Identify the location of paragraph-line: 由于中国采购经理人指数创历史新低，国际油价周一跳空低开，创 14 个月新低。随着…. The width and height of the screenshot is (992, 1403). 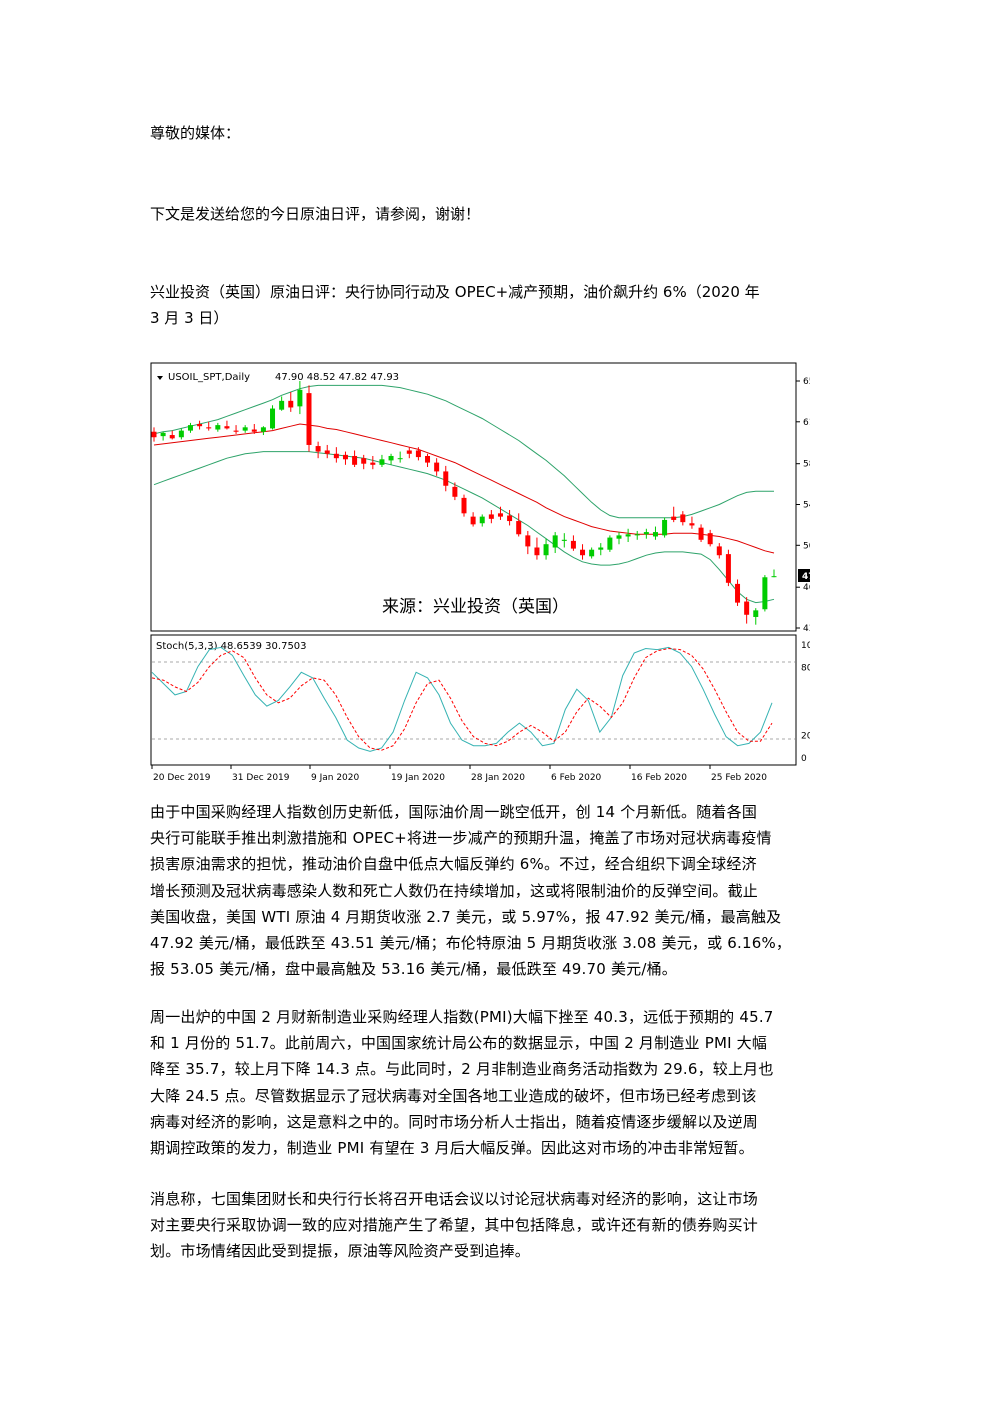
(454, 812).